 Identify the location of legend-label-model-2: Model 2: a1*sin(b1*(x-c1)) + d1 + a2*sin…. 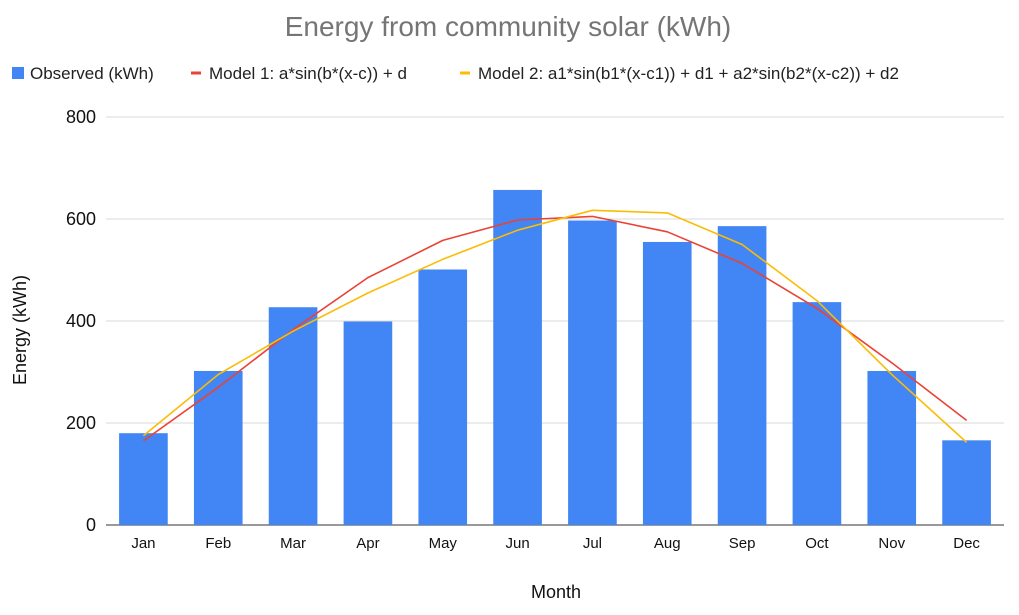
(688, 73).